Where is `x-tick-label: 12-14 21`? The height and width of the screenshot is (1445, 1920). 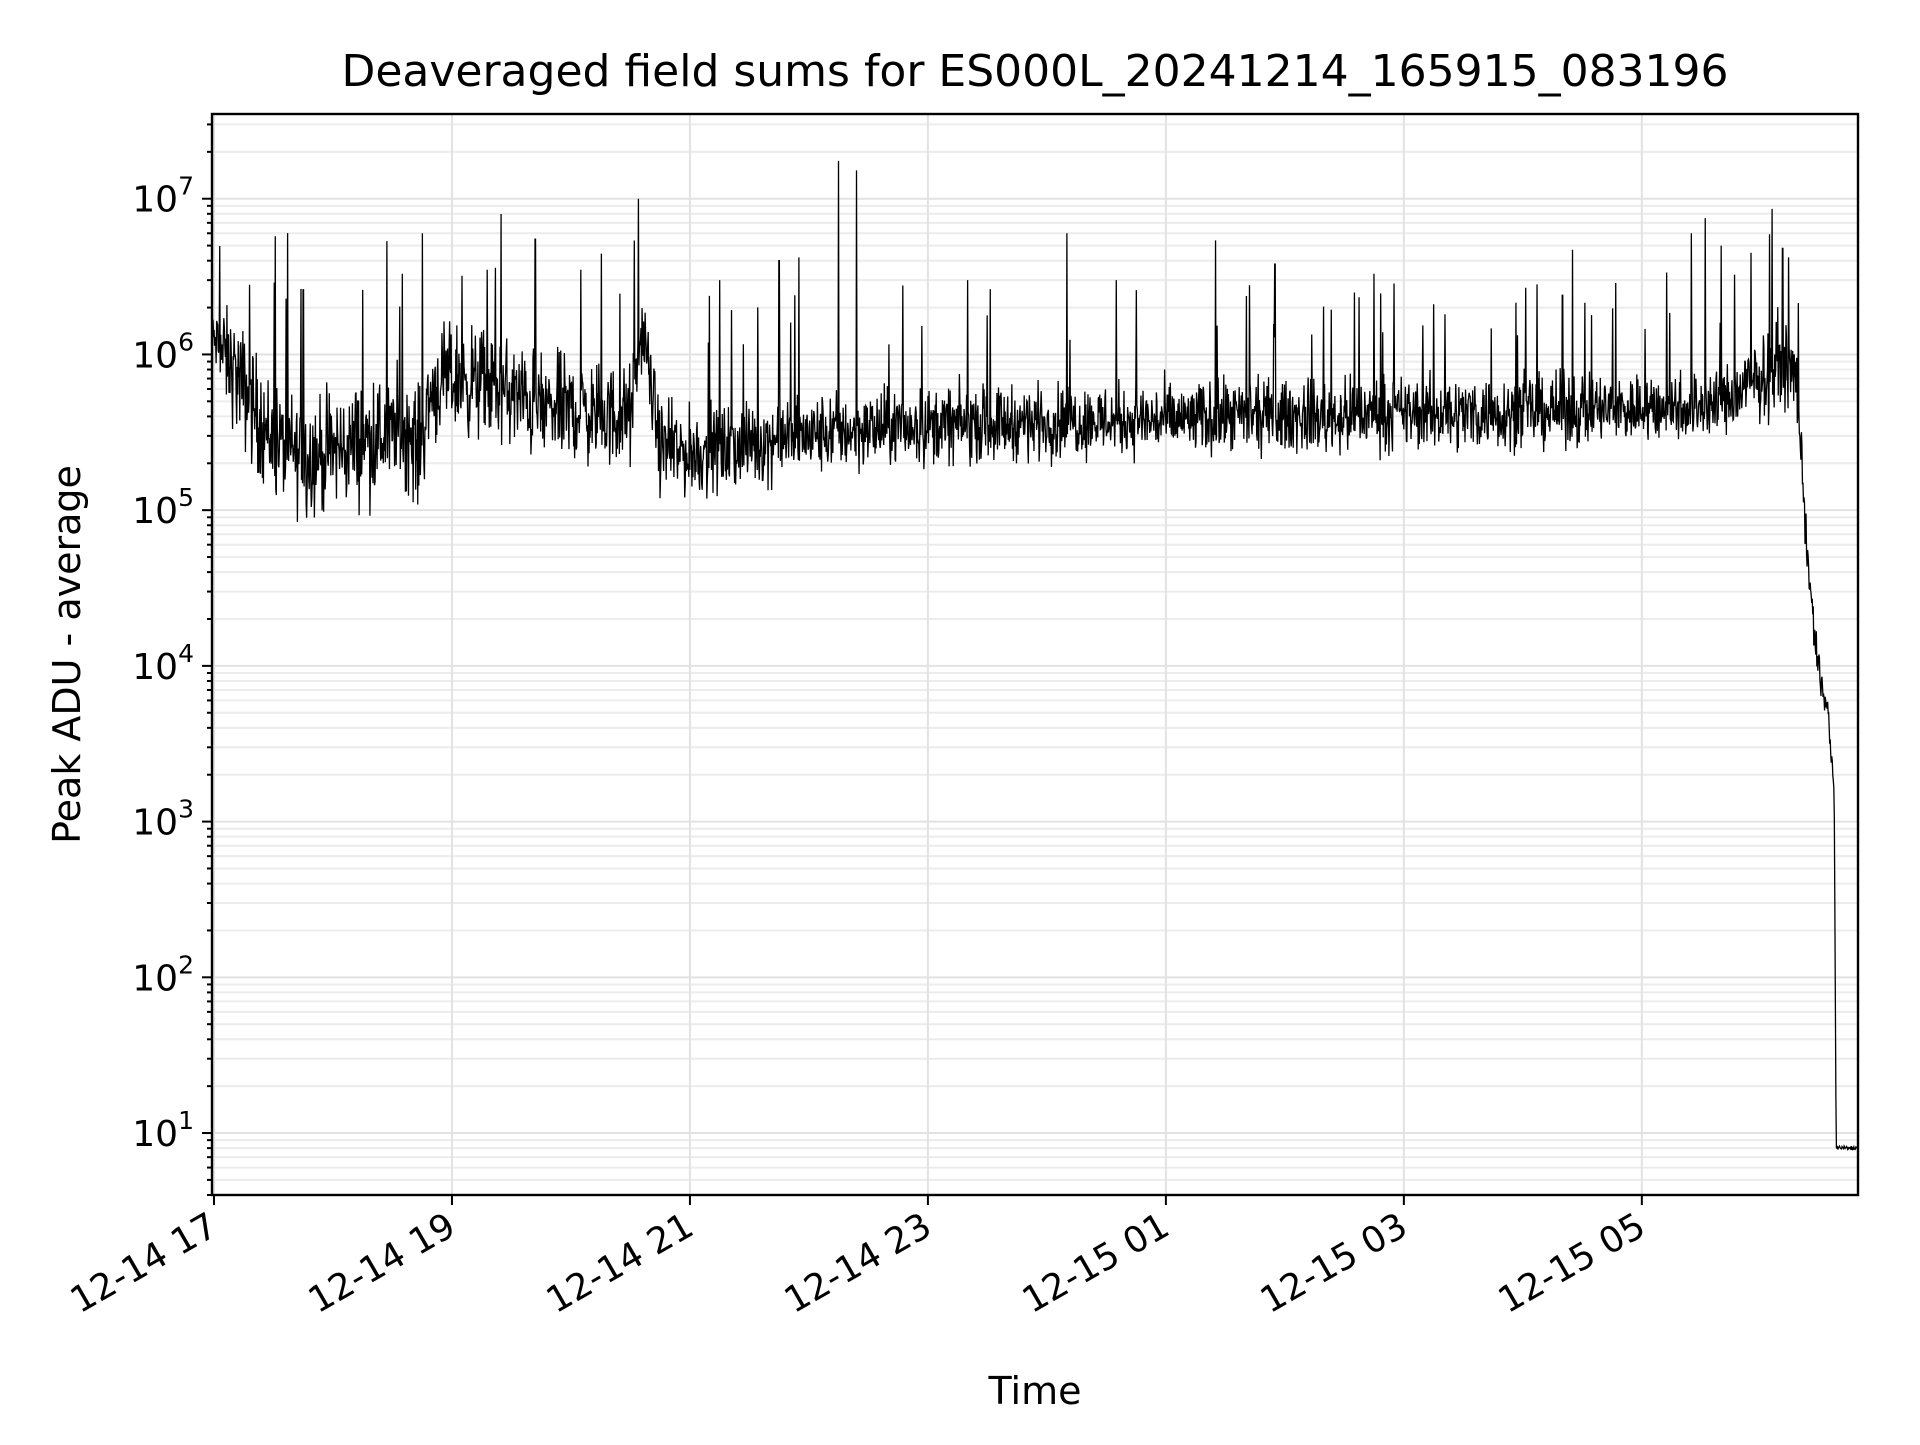
x-tick-label: 12-14 21 is located at coordinates (620, 1263).